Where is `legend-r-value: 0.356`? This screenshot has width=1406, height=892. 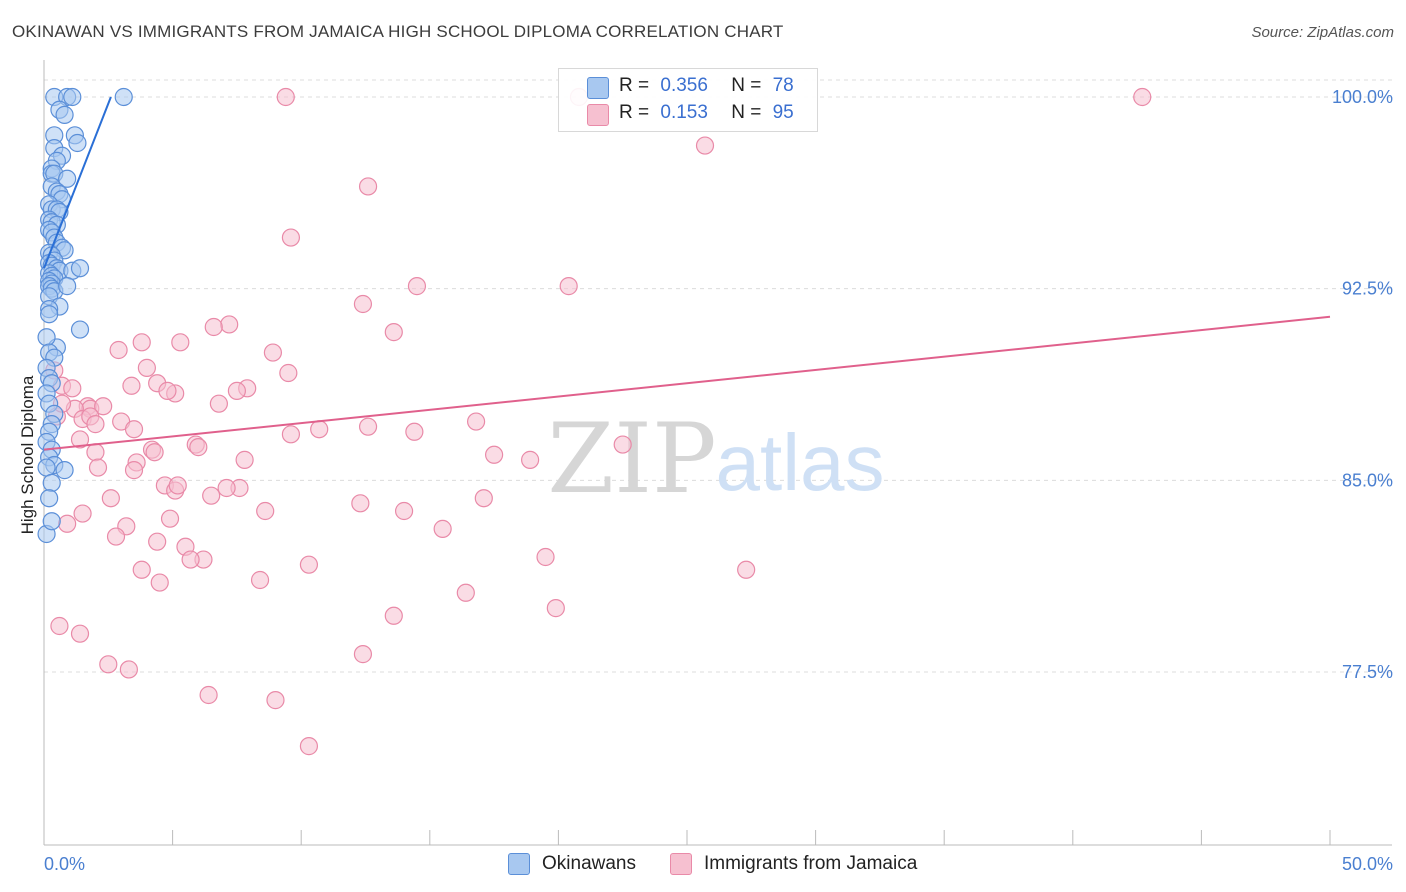 legend-r-value: 0.356 is located at coordinates (684, 85).